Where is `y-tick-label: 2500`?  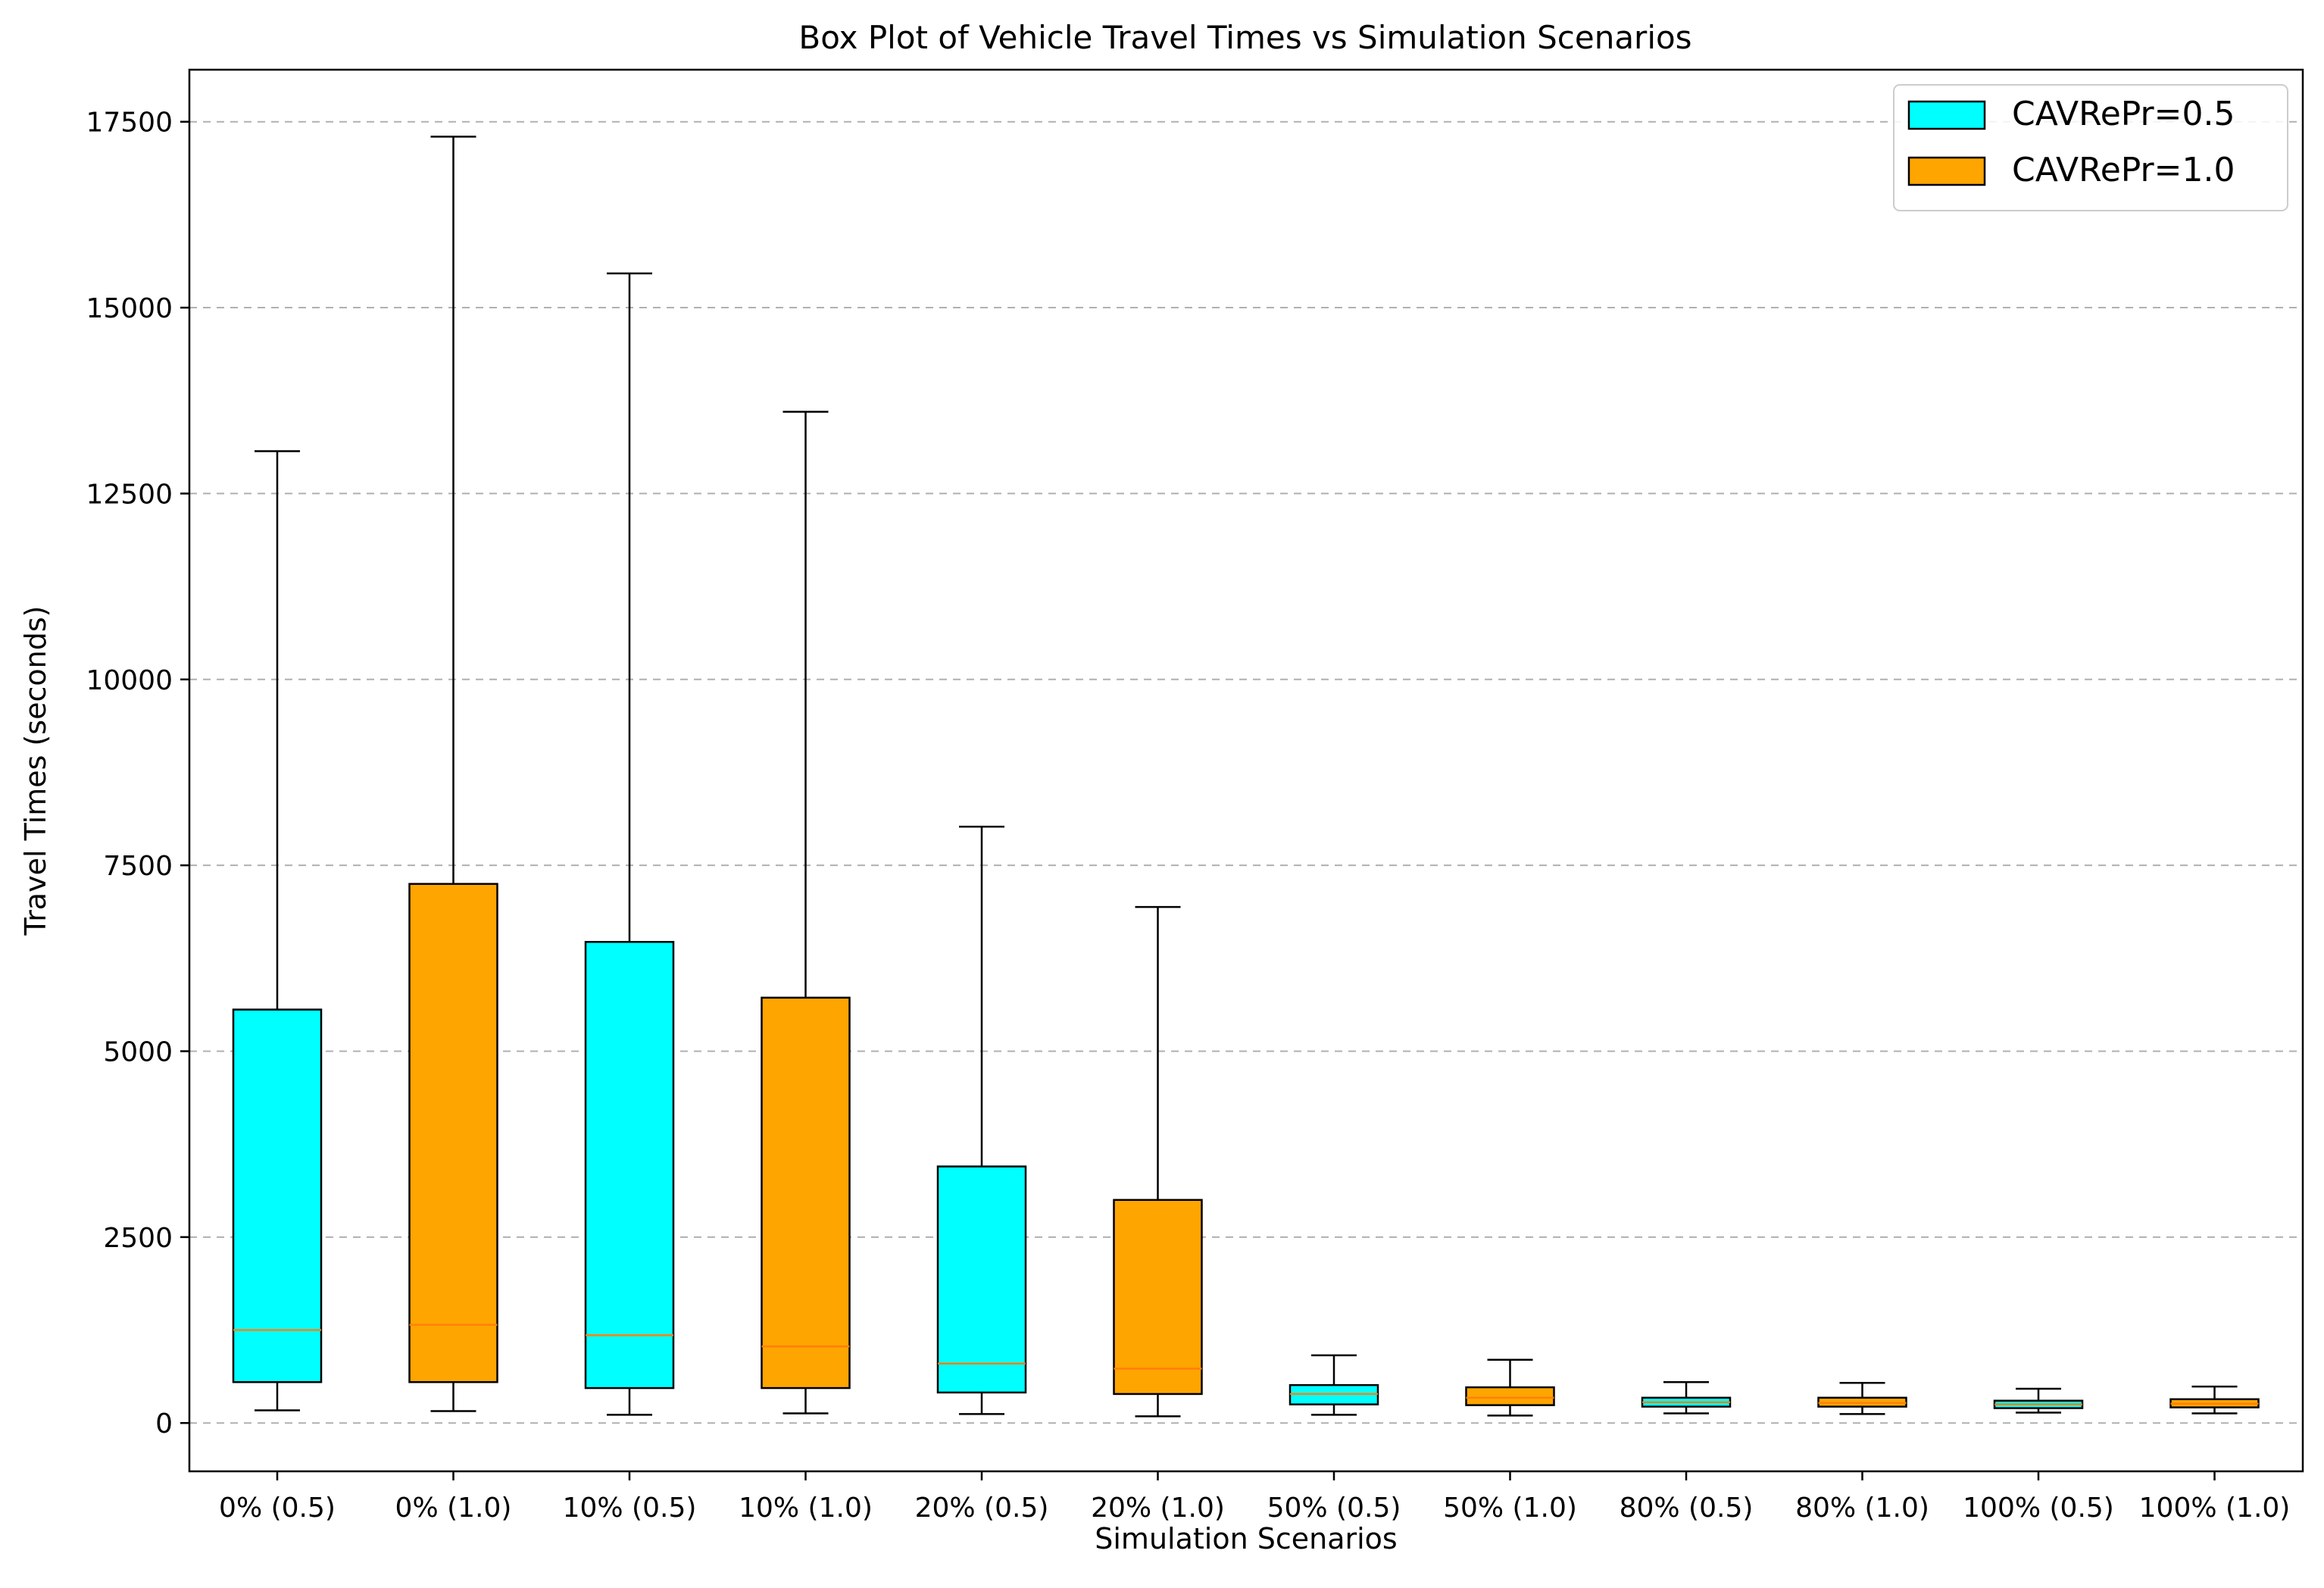
y-tick-label: 2500 is located at coordinates (138, 1238).